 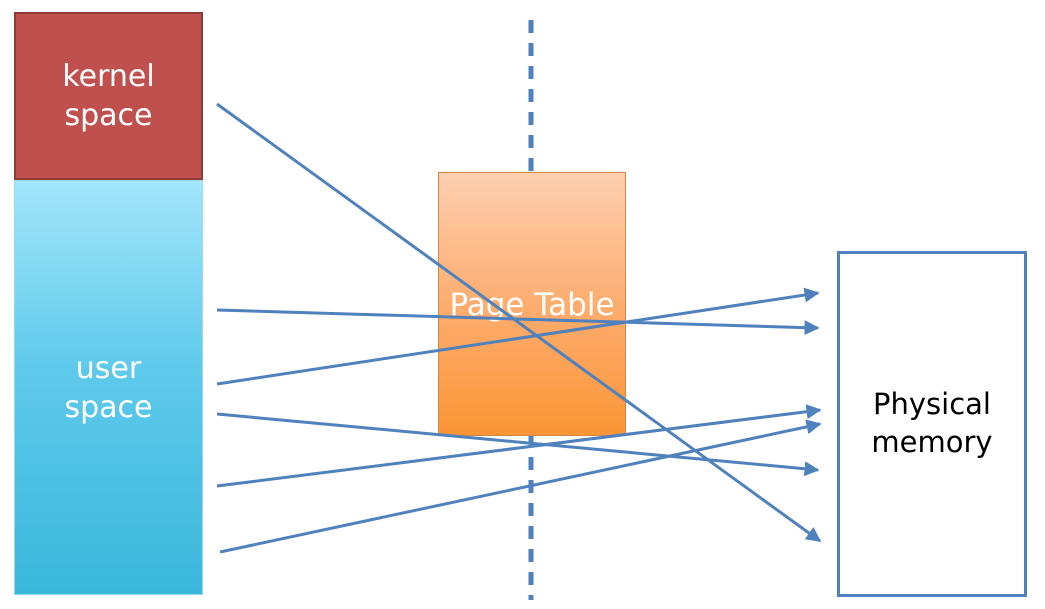 I want to click on user-space-box: user space, so click(x=108, y=387).